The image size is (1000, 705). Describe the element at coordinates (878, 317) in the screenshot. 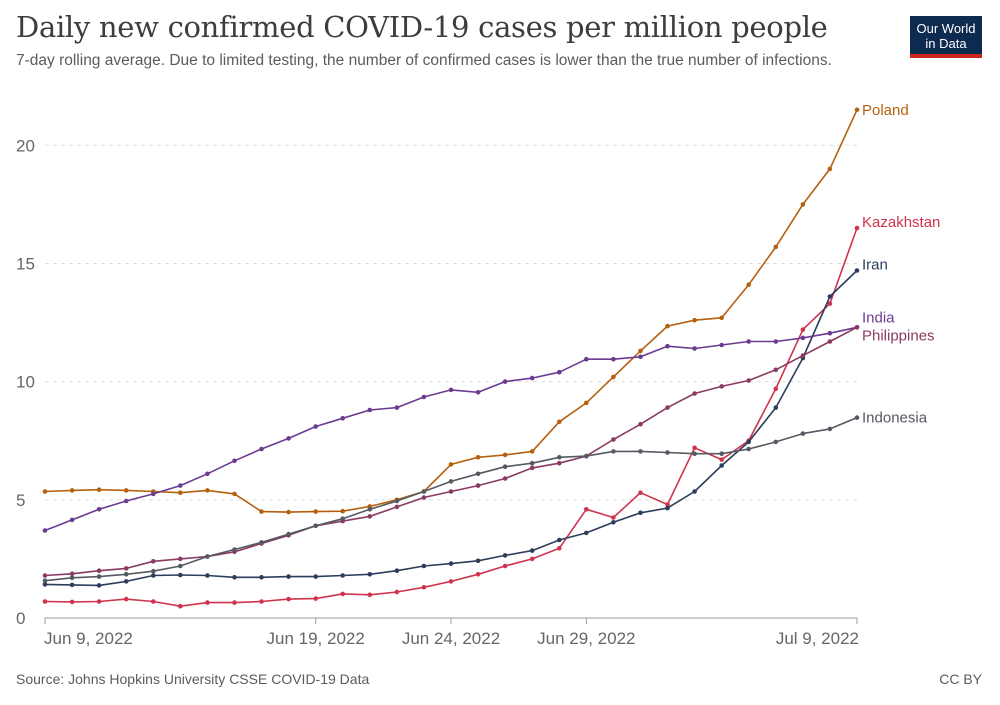

I see `series-label-india: India` at that location.